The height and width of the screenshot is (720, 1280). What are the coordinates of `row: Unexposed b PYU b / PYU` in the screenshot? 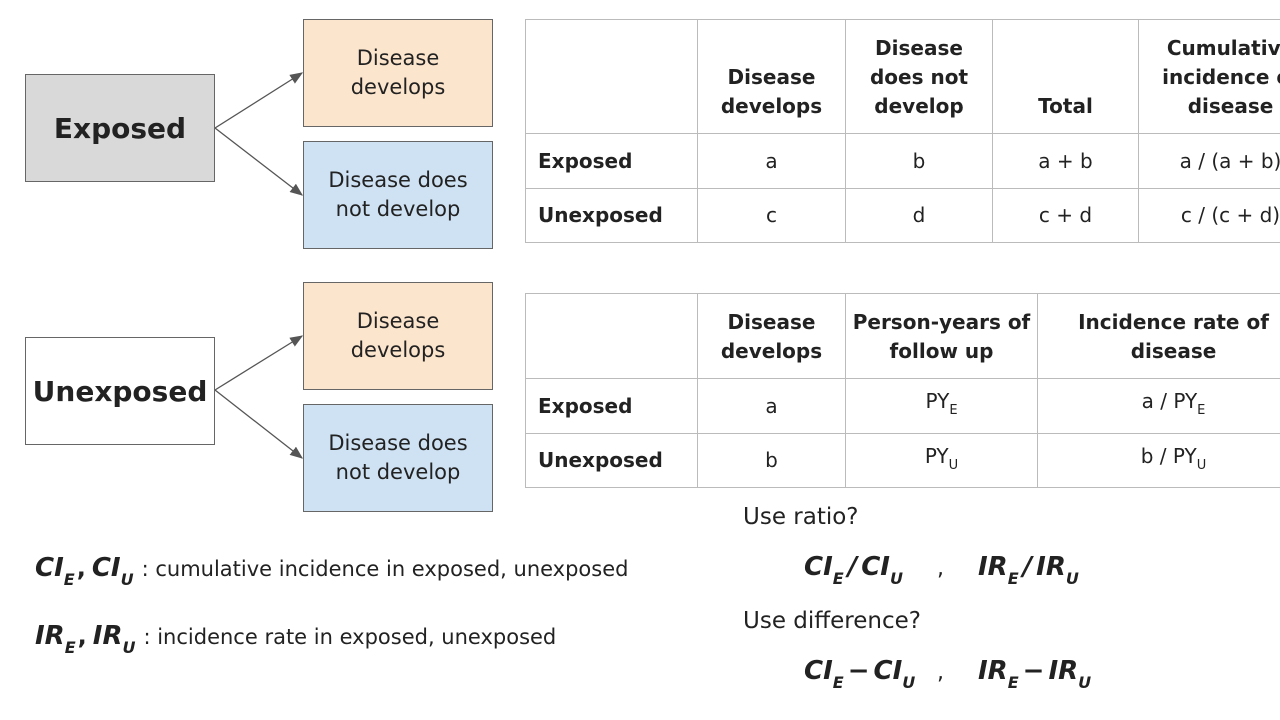 It's located at (902, 460).